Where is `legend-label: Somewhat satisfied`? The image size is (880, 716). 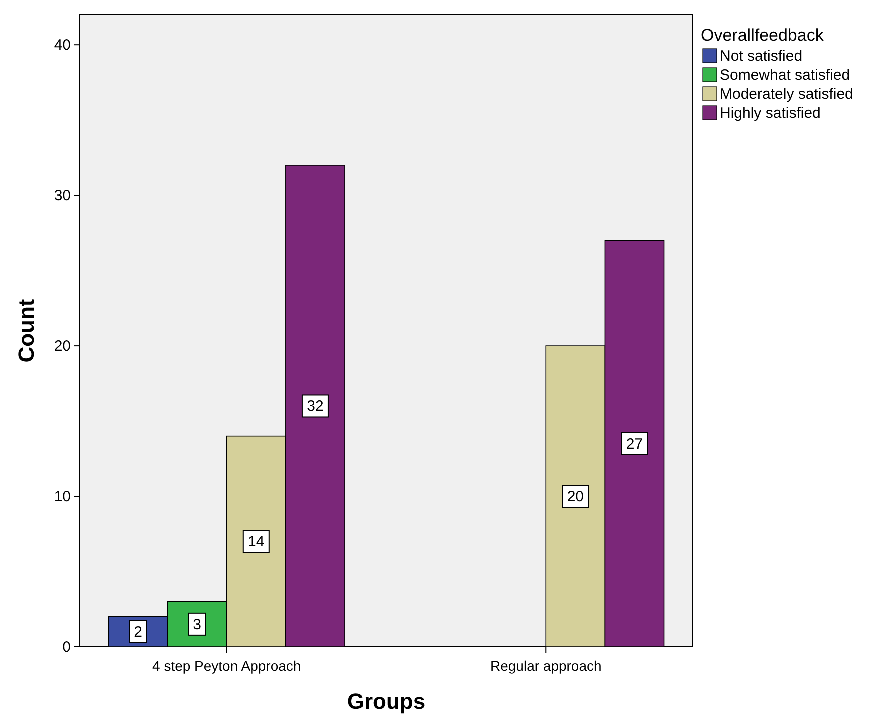
legend-label: Somewhat satisfied is located at coordinates (785, 75).